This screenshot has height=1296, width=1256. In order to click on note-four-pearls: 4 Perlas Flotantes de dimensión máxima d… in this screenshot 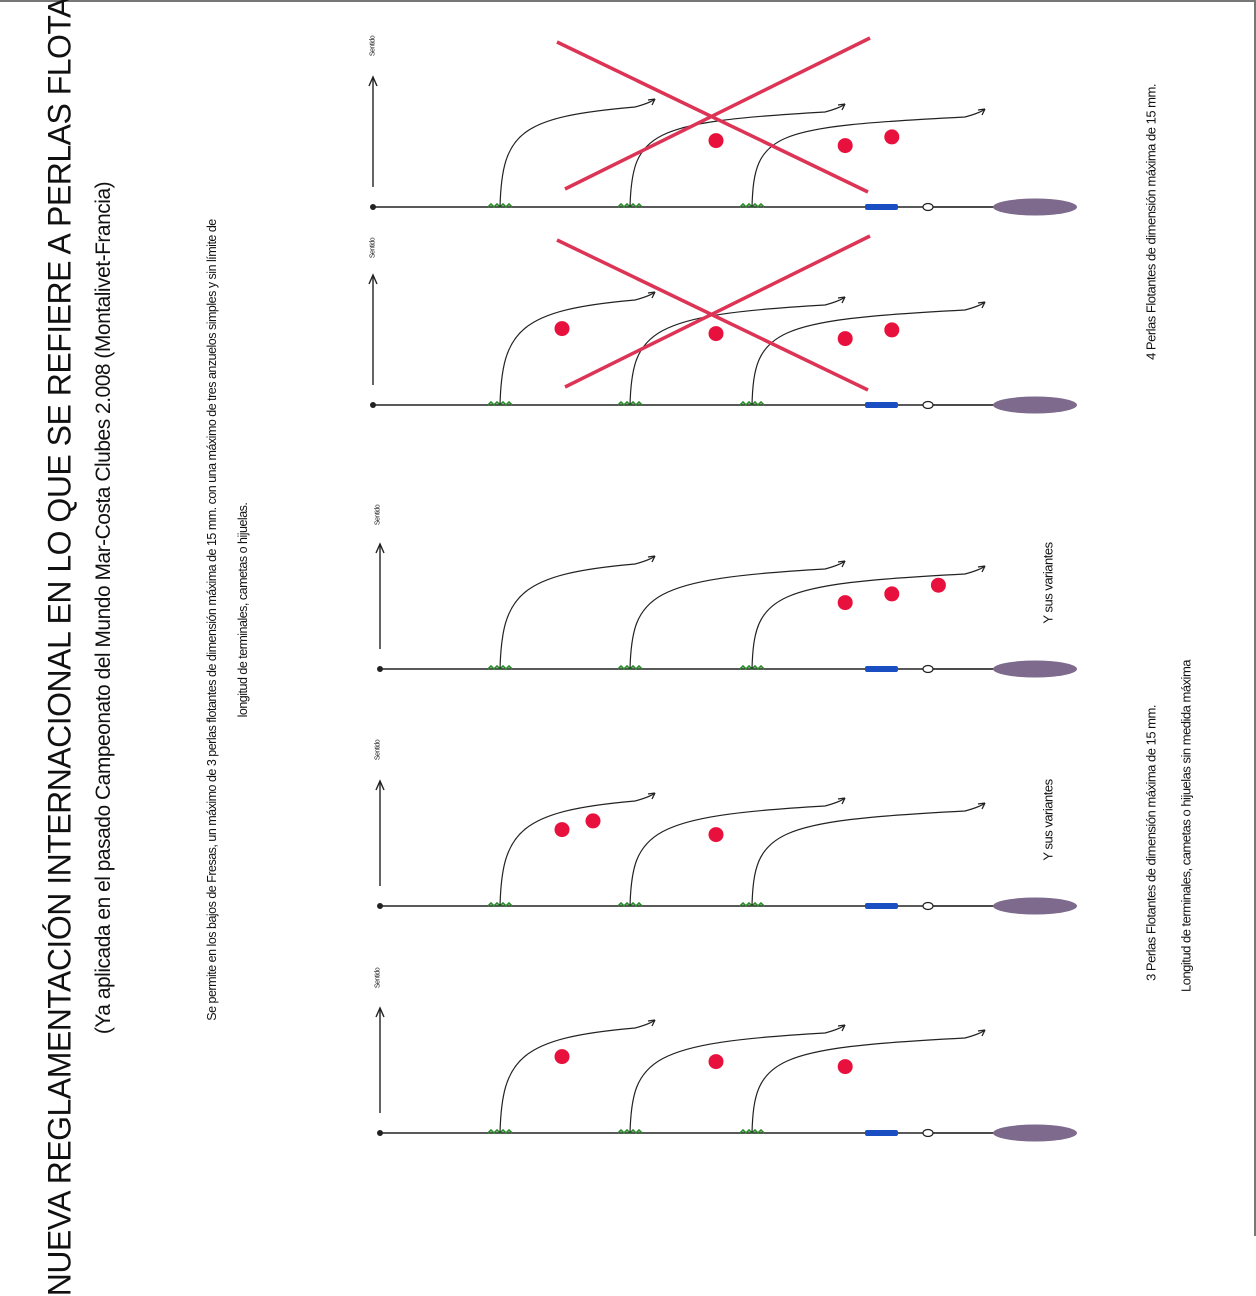, I will do `click(1151, 222)`.